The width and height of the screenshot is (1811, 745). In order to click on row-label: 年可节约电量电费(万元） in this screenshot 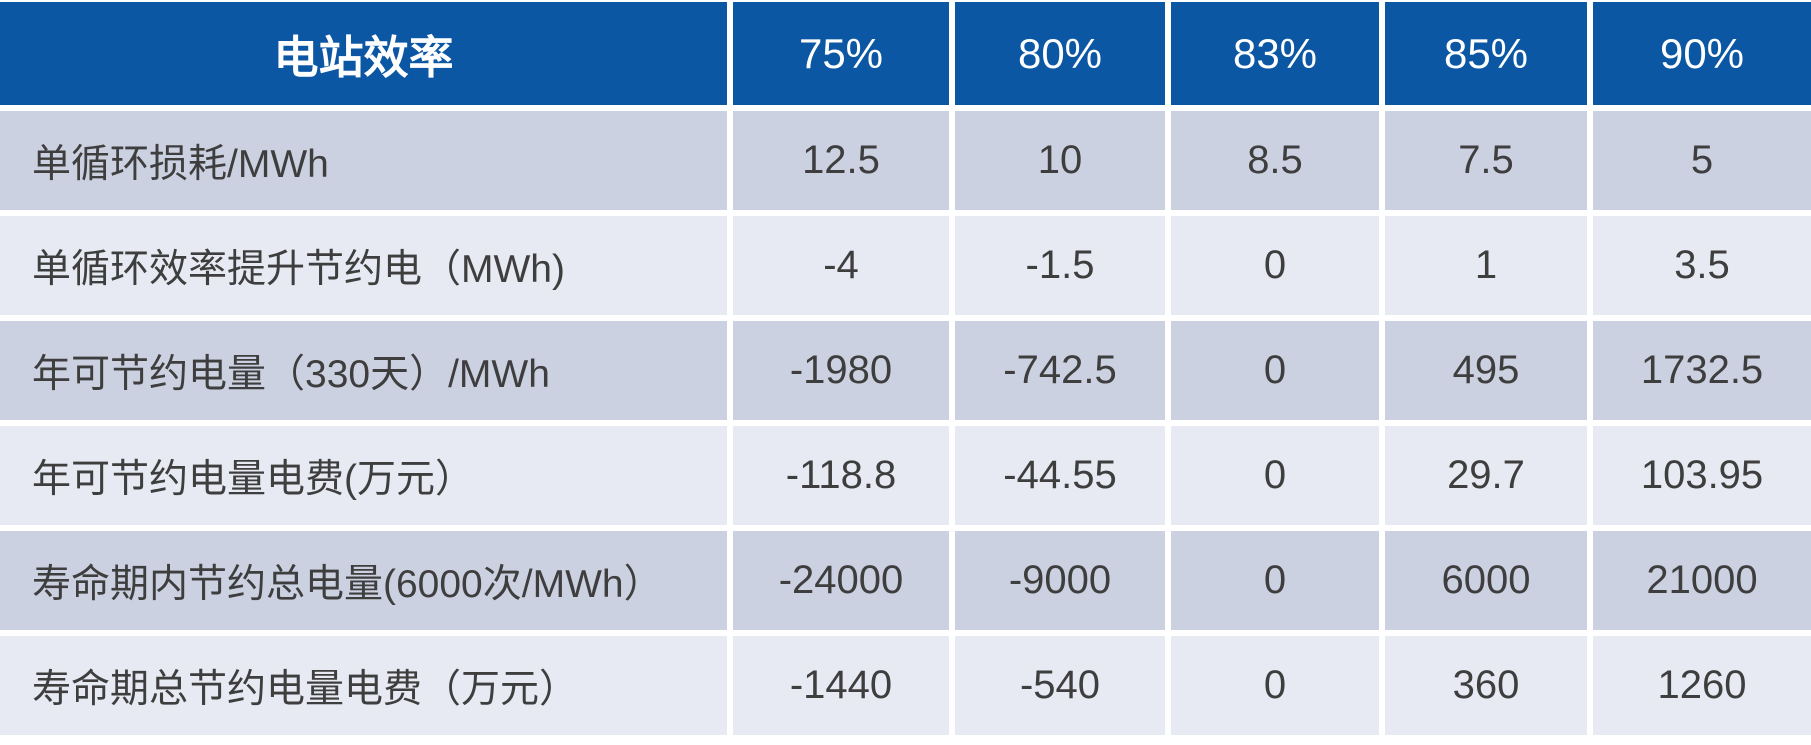, I will do `click(363, 475)`.